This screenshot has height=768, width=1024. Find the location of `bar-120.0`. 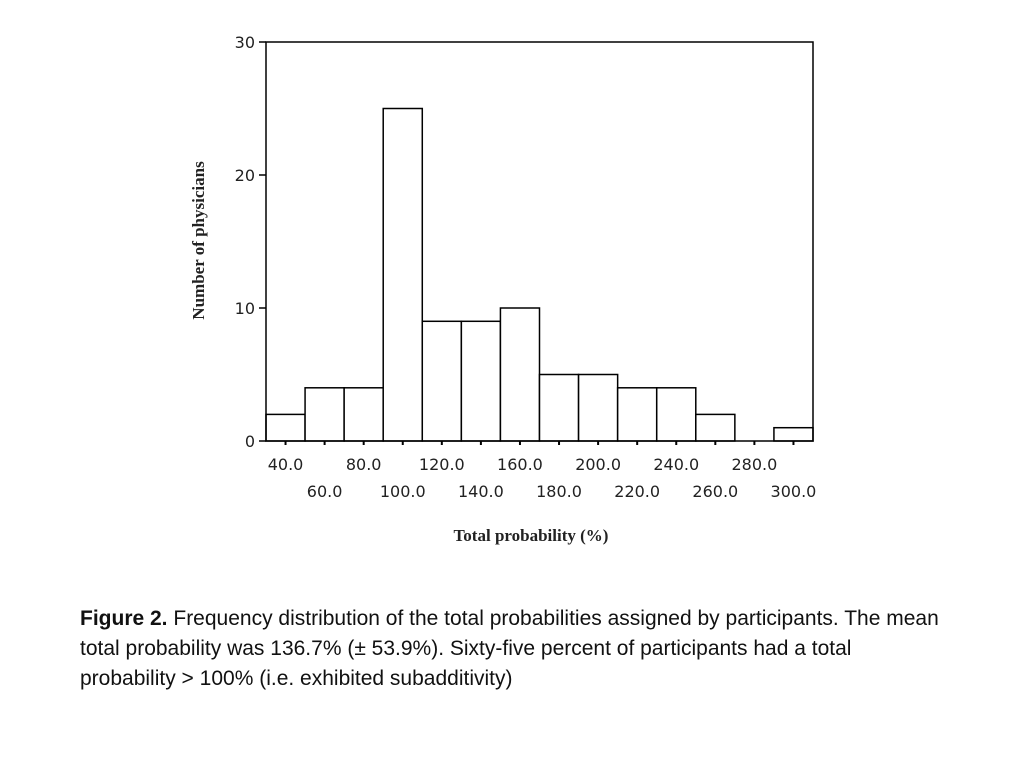

bar-120.0 is located at coordinates (442, 381).